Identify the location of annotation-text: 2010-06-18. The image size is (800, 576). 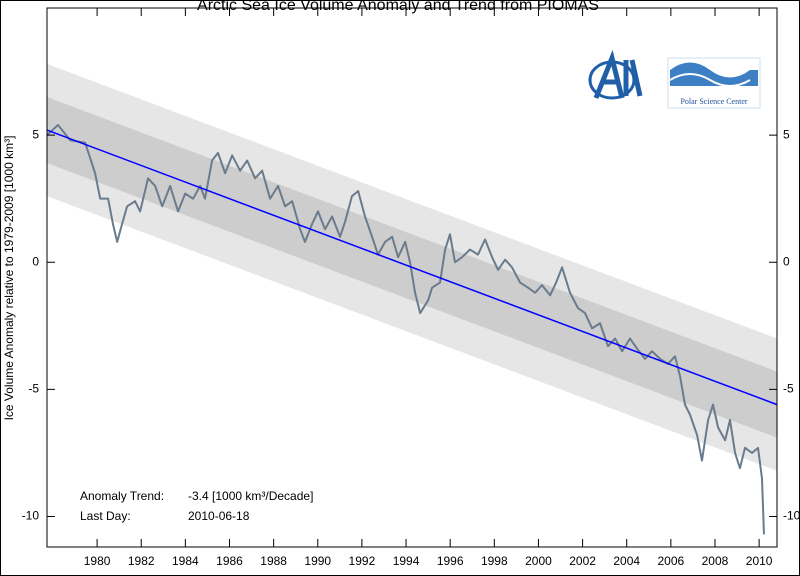
(219, 516).